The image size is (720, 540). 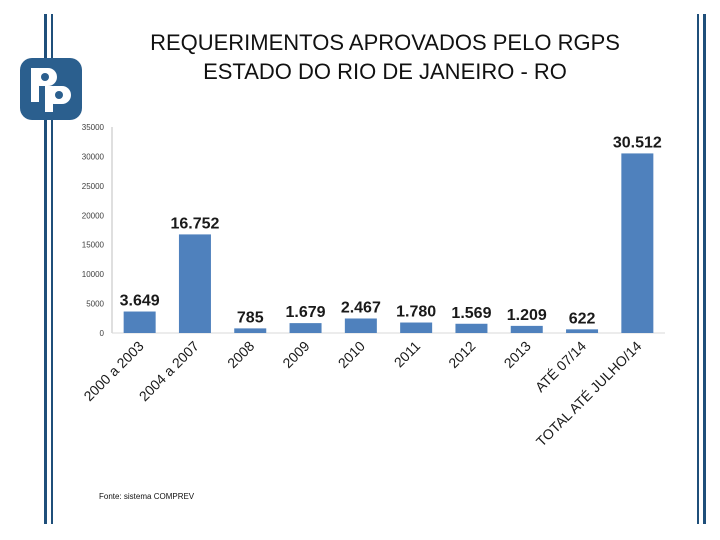 What do you see at coordinates (93, 186) in the screenshot?
I see `y-tick-label: 25000` at bounding box center [93, 186].